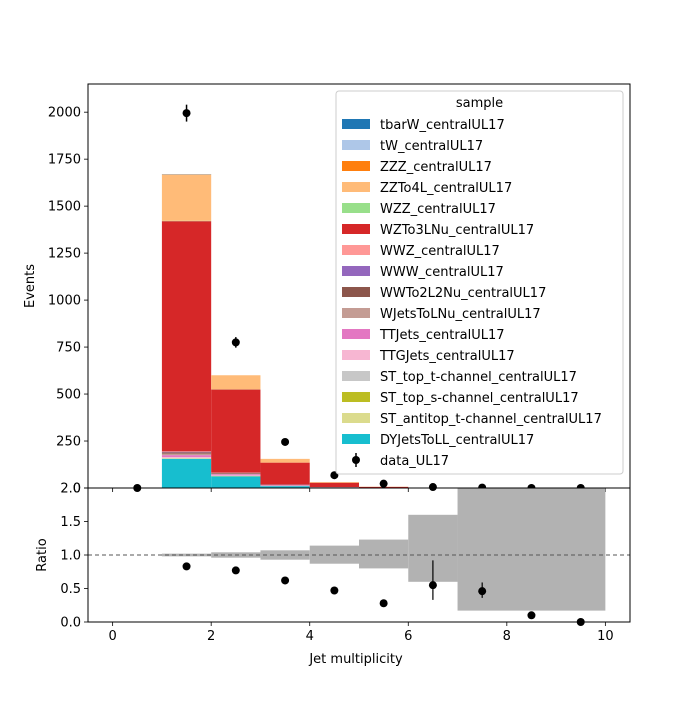 The width and height of the screenshot is (700, 704). I want to click on ratio-uncertainty-band, so click(383, 554).